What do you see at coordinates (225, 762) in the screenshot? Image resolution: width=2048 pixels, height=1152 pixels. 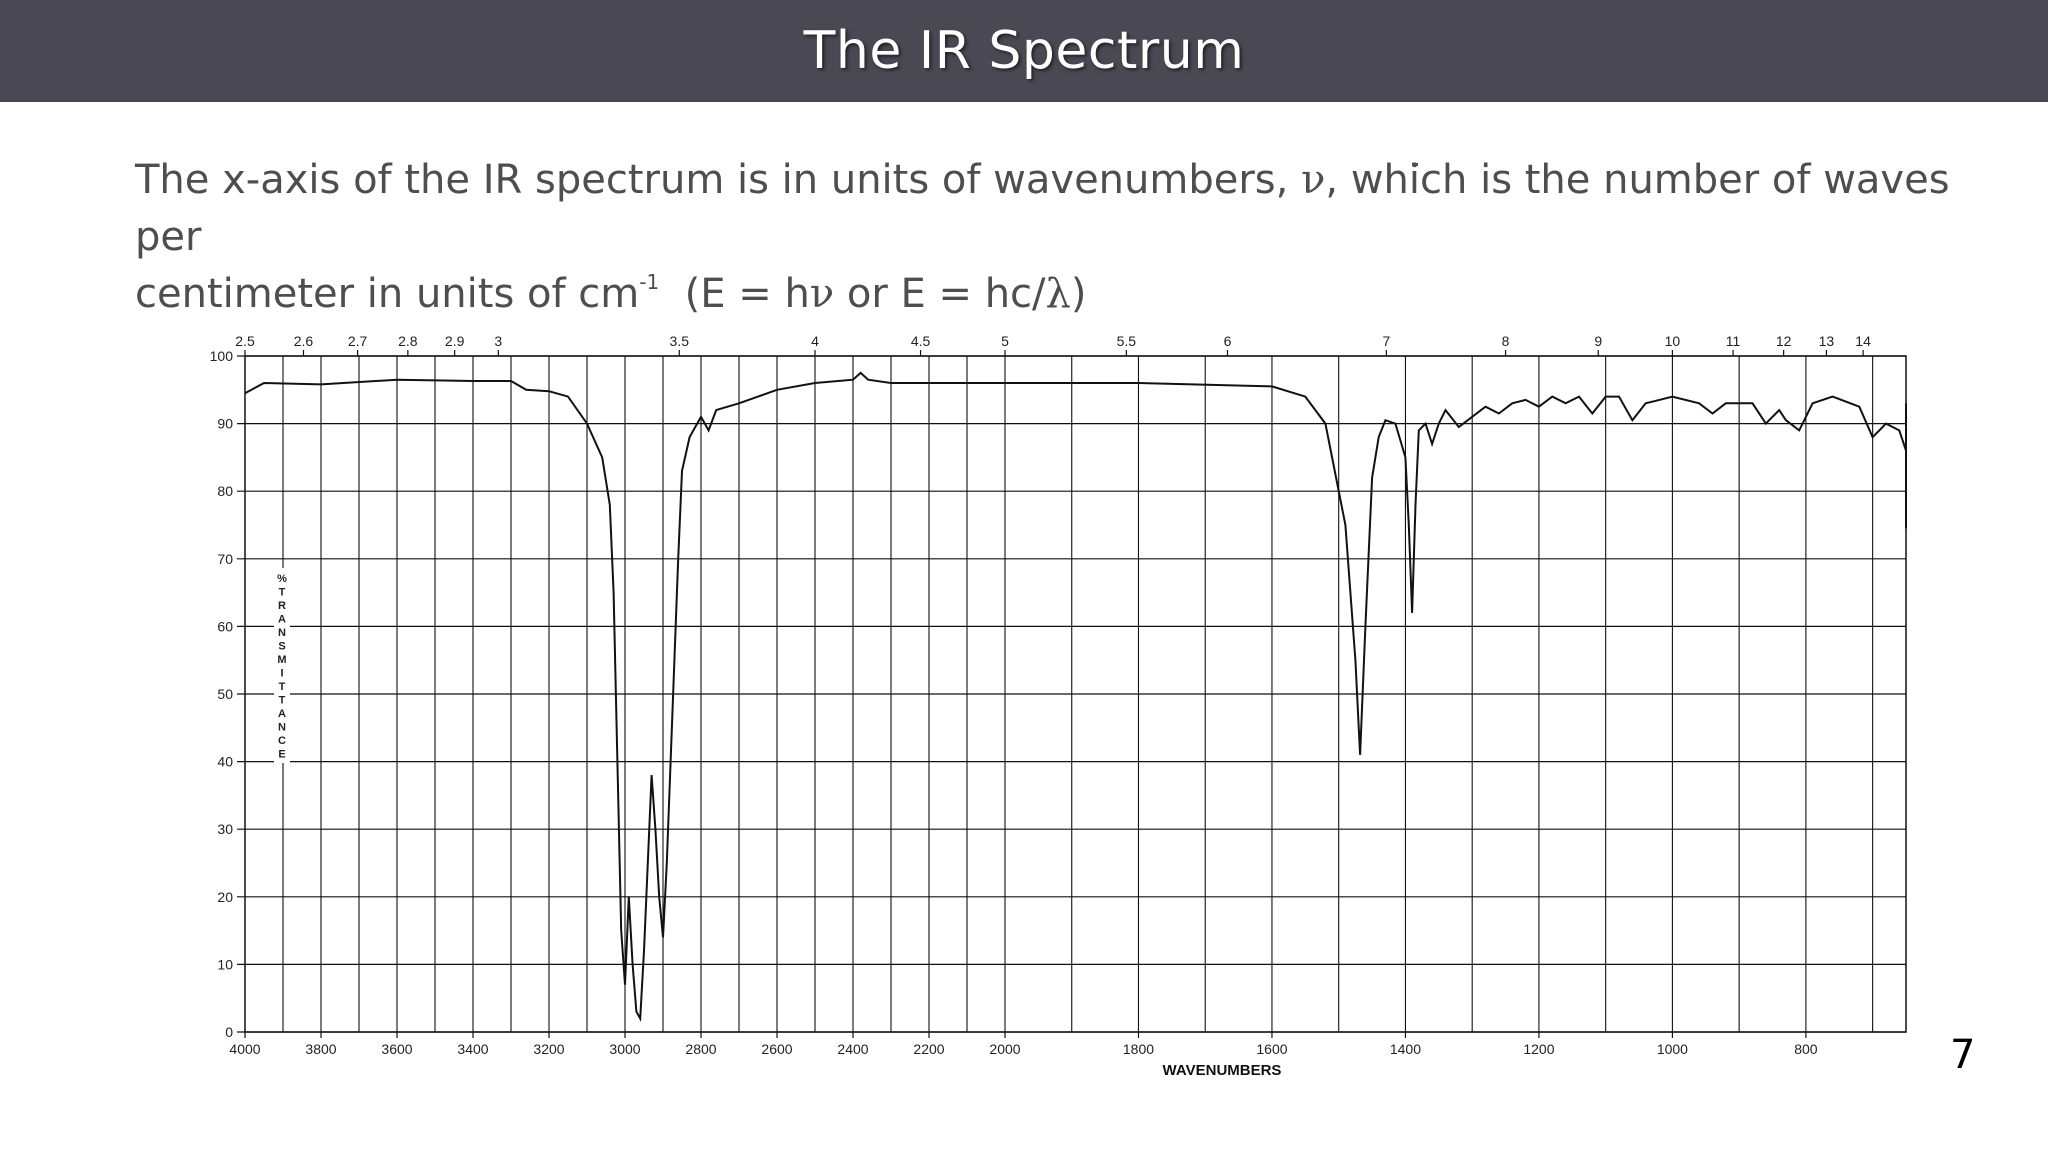 I see `y-tick-label: 40` at bounding box center [225, 762].